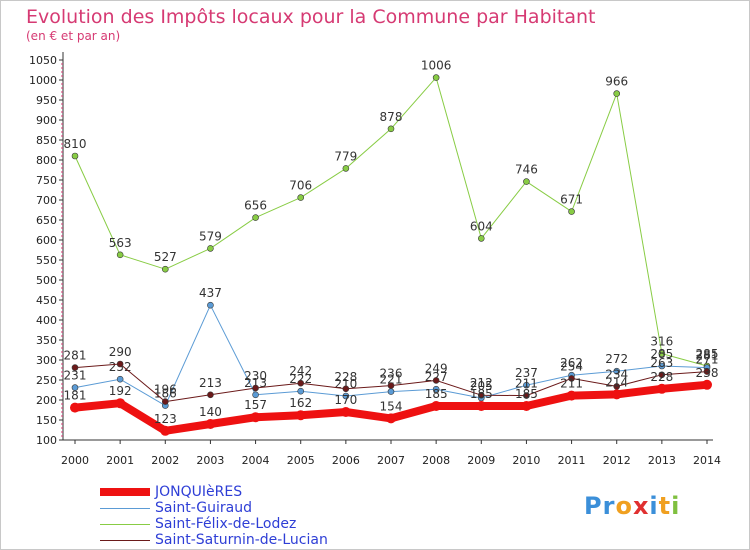 Image resolution: width=750 pixels, height=550 pixels. Describe the element at coordinates (210, 460) in the screenshot. I see `x-tick-label: 2003` at that location.